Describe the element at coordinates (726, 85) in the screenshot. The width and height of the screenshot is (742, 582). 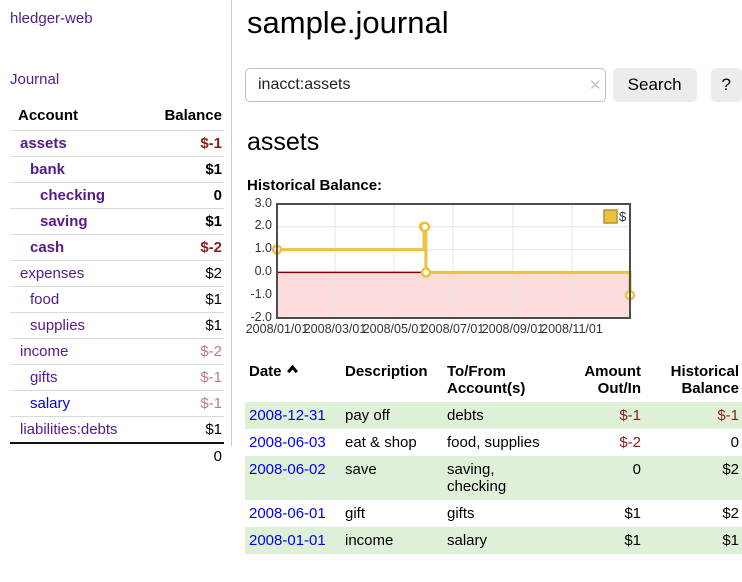
I see `search-help-button: ?` at that location.